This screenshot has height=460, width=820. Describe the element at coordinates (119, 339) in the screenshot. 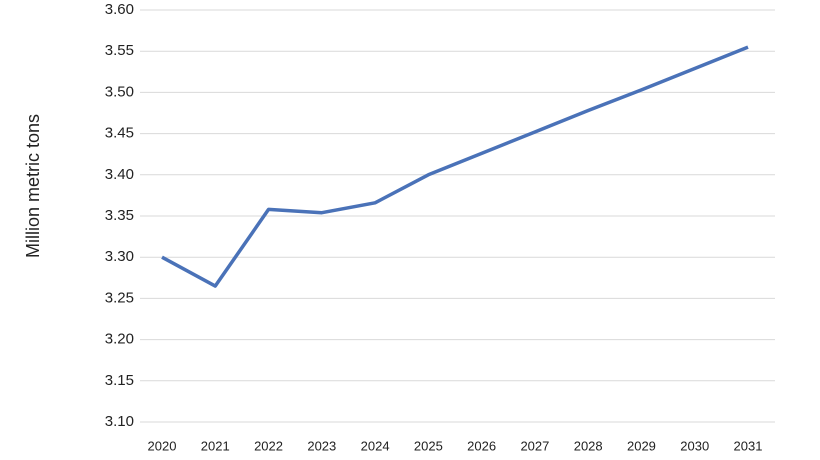

I see `y-tick-label: 3.20` at that location.